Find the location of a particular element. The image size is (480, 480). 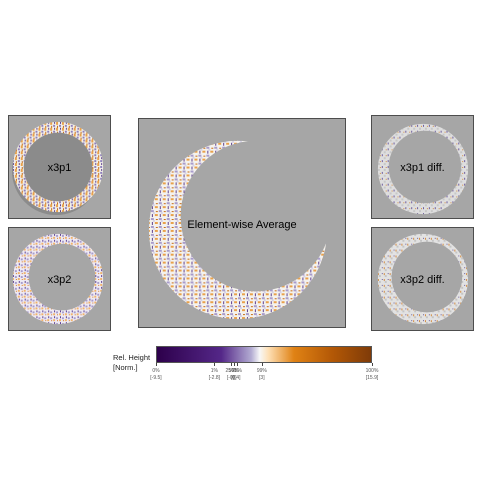

colorbar-tick-value: [-9.5] is located at coordinates (156, 378).